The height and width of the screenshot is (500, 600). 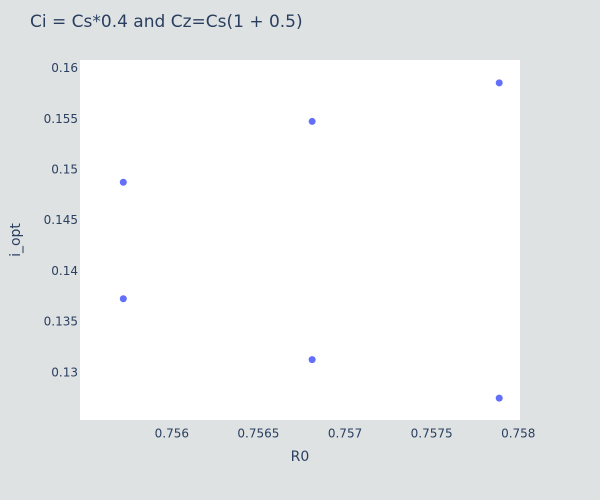 What do you see at coordinates (64, 170) in the screenshot?
I see `y-tick-label: 0.15` at bounding box center [64, 170].